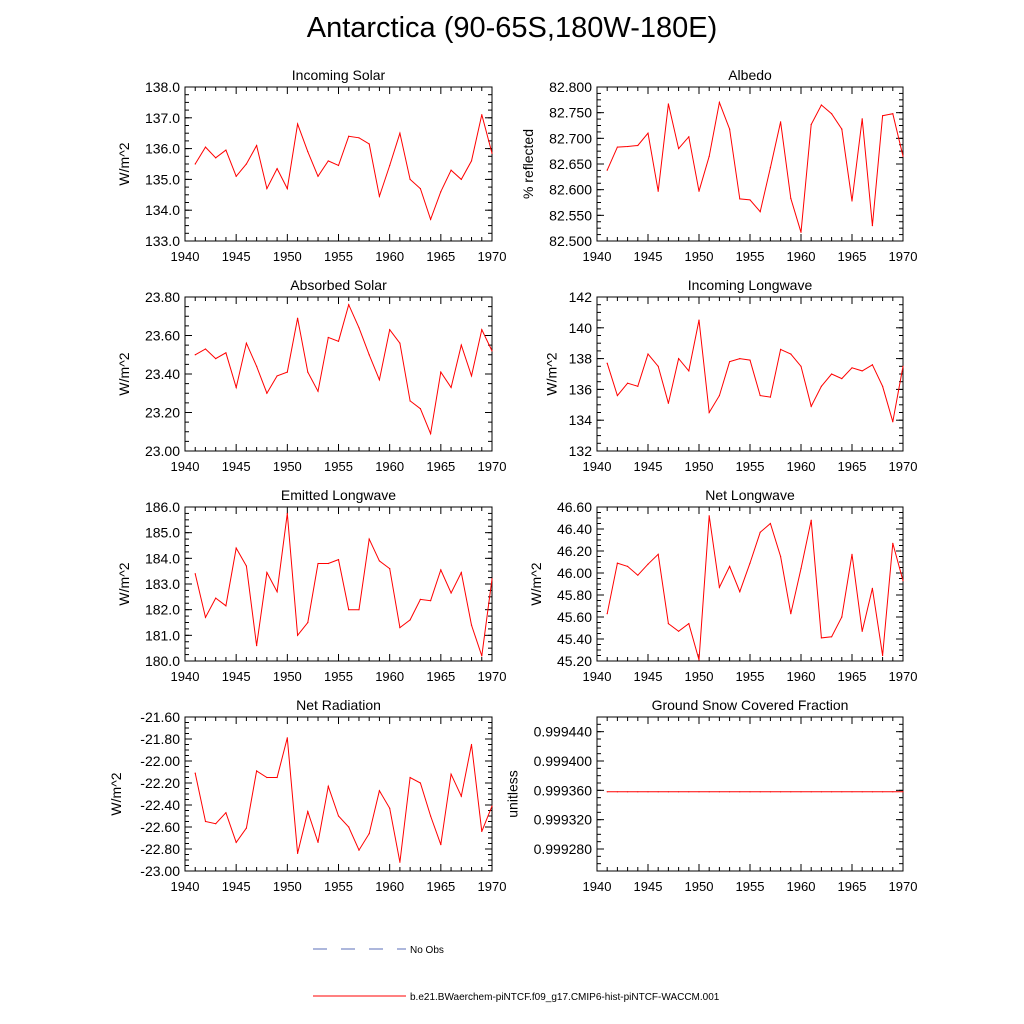 The height and width of the screenshot is (1024, 1024). What do you see at coordinates (563, 761) in the screenshot?
I see `y-tick-label: 0.999400` at bounding box center [563, 761].